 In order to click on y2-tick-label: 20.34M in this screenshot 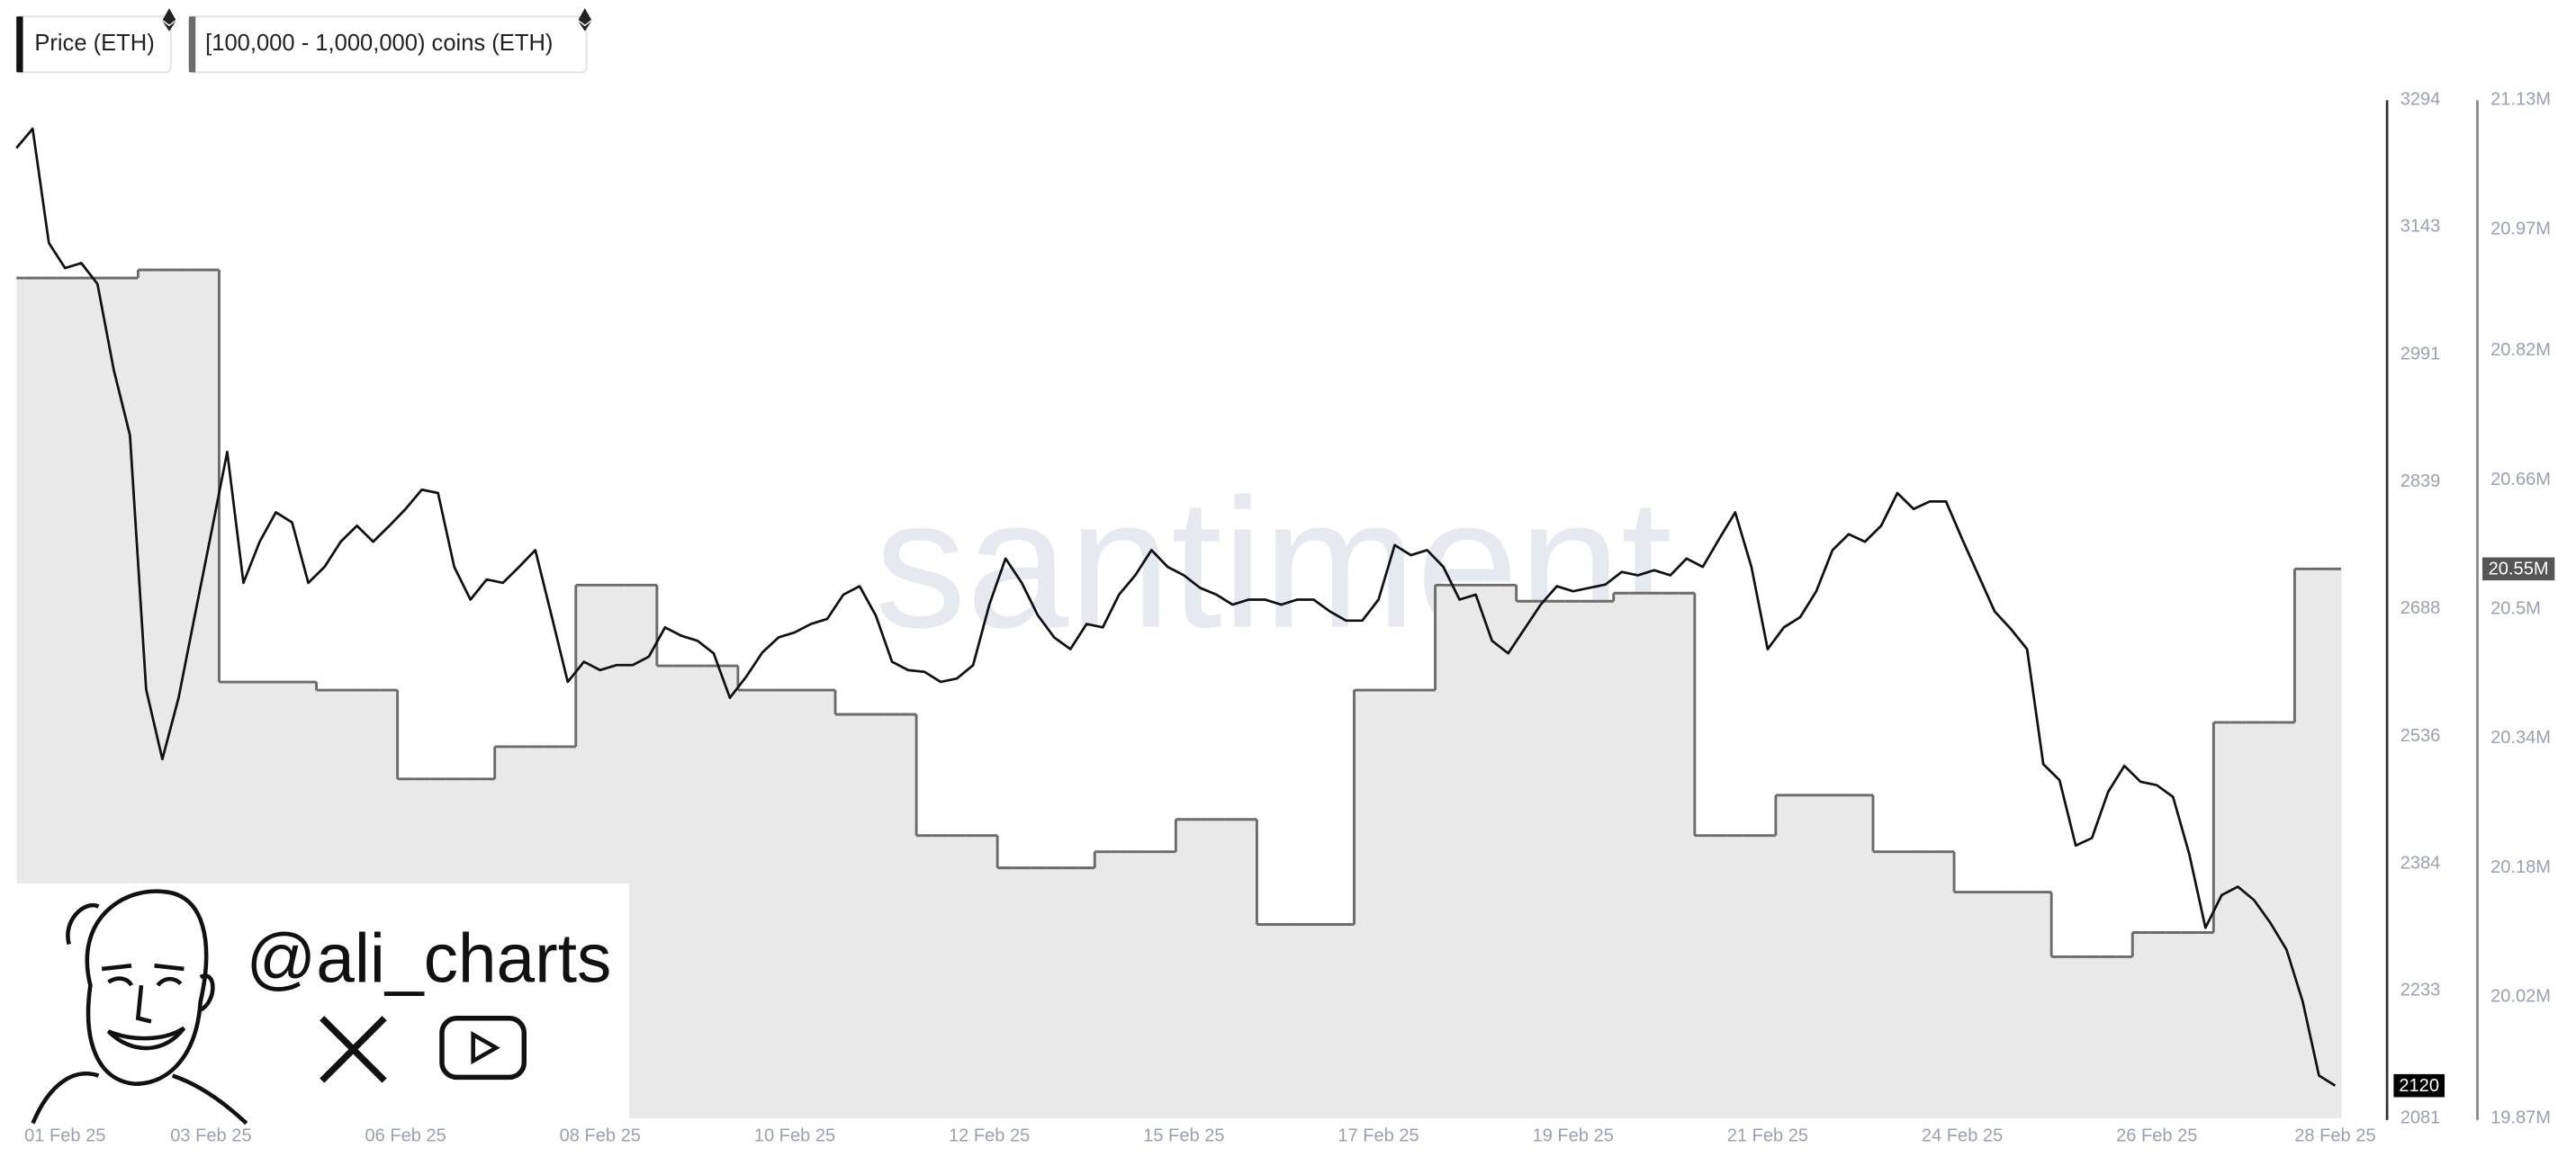, I will do `click(2520, 738)`.